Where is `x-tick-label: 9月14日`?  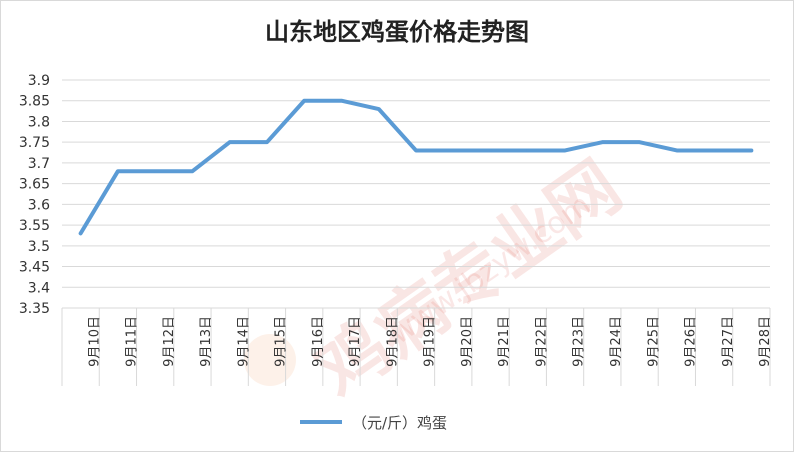 x-tick-label: 9月14日 is located at coordinates (243, 341).